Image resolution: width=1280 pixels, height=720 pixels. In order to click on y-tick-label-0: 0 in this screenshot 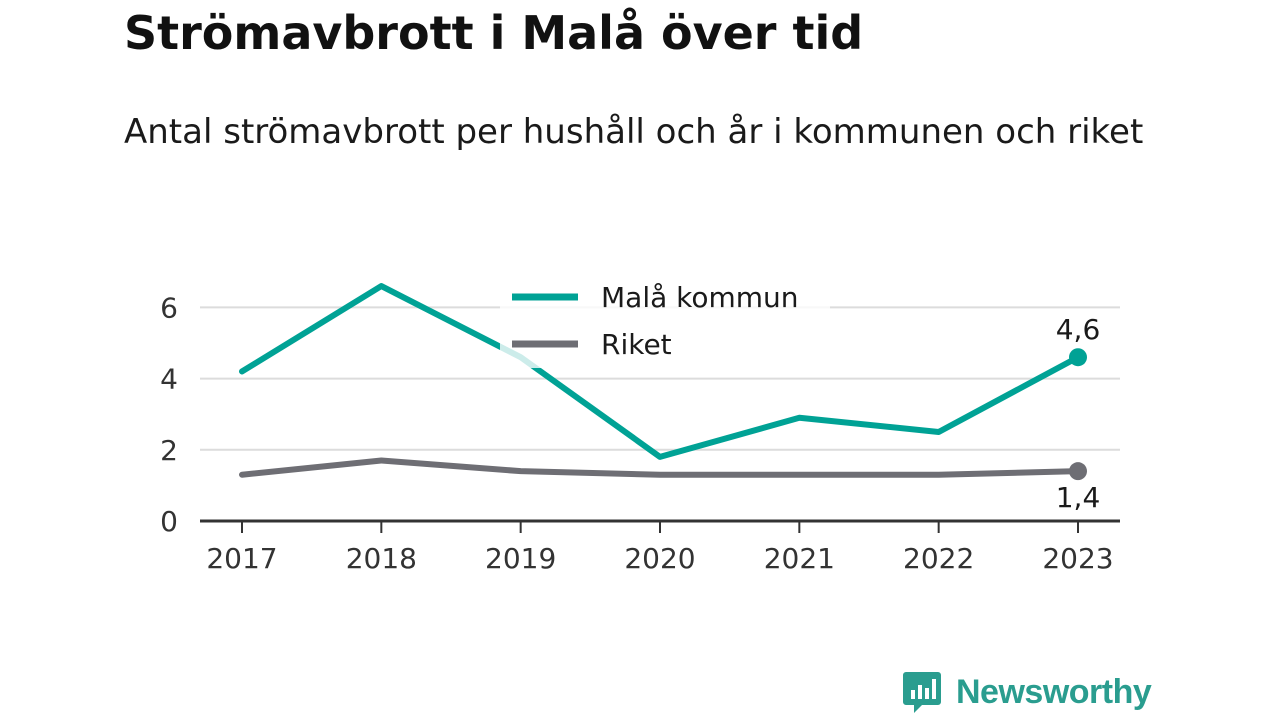, I will do `click(169, 521)`.